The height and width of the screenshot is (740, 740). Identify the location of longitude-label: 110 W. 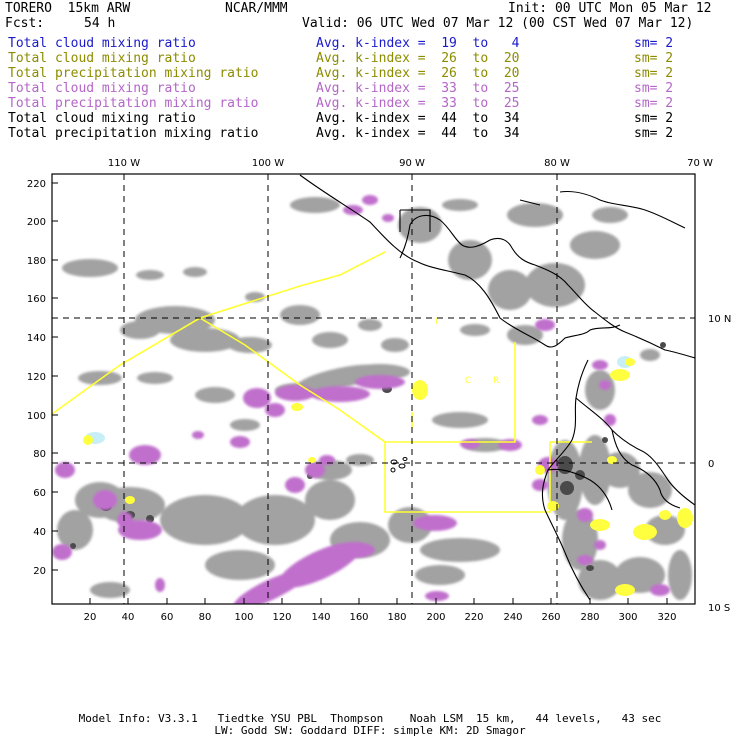
(124, 163).